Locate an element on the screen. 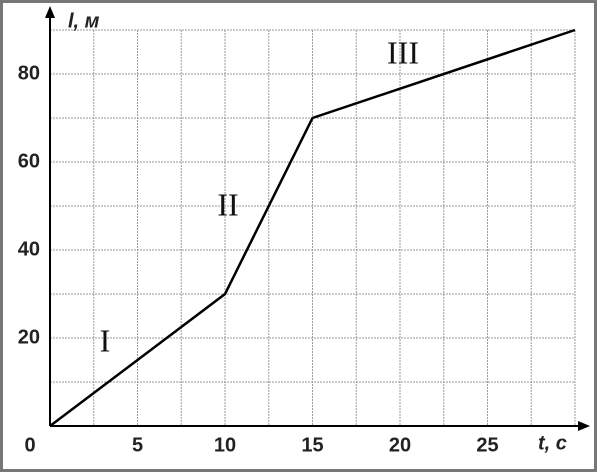 The width and height of the screenshot is (597, 472). y-tick-label: 80 is located at coordinates (29, 73).